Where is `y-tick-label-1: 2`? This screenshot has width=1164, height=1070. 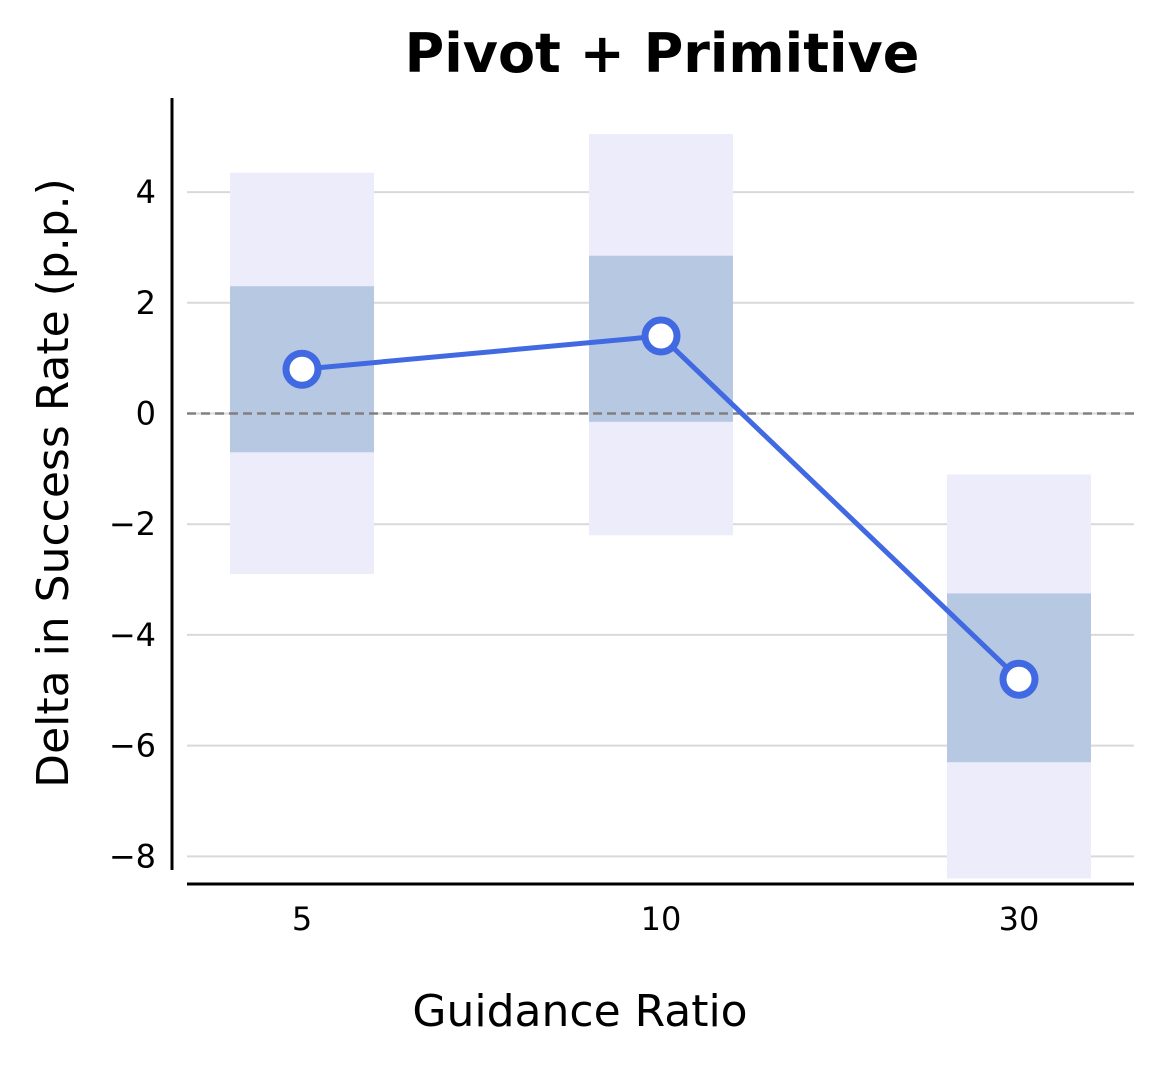 y-tick-label-1: 2 is located at coordinates (146, 303).